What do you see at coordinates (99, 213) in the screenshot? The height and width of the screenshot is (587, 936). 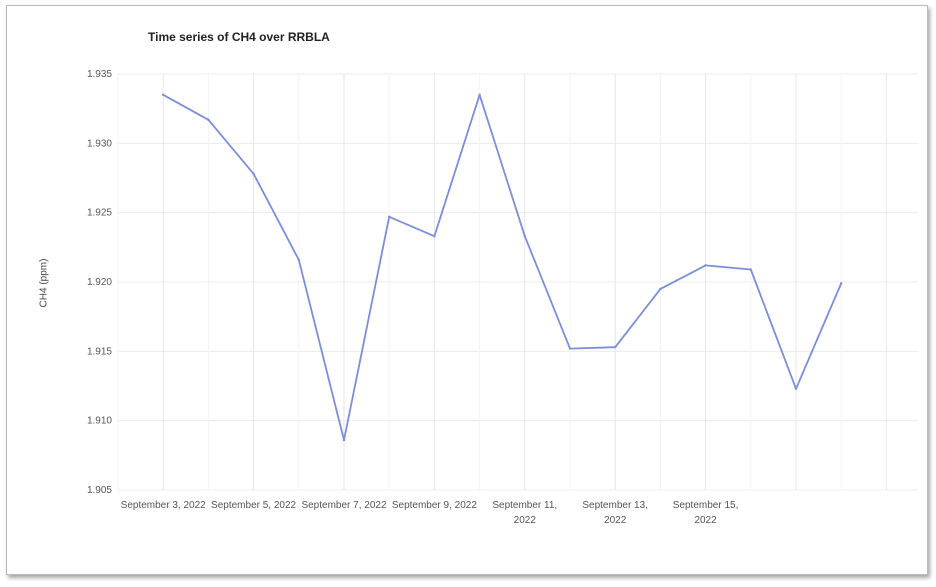 I see `y-tick-label: 1.925` at bounding box center [99, 213].